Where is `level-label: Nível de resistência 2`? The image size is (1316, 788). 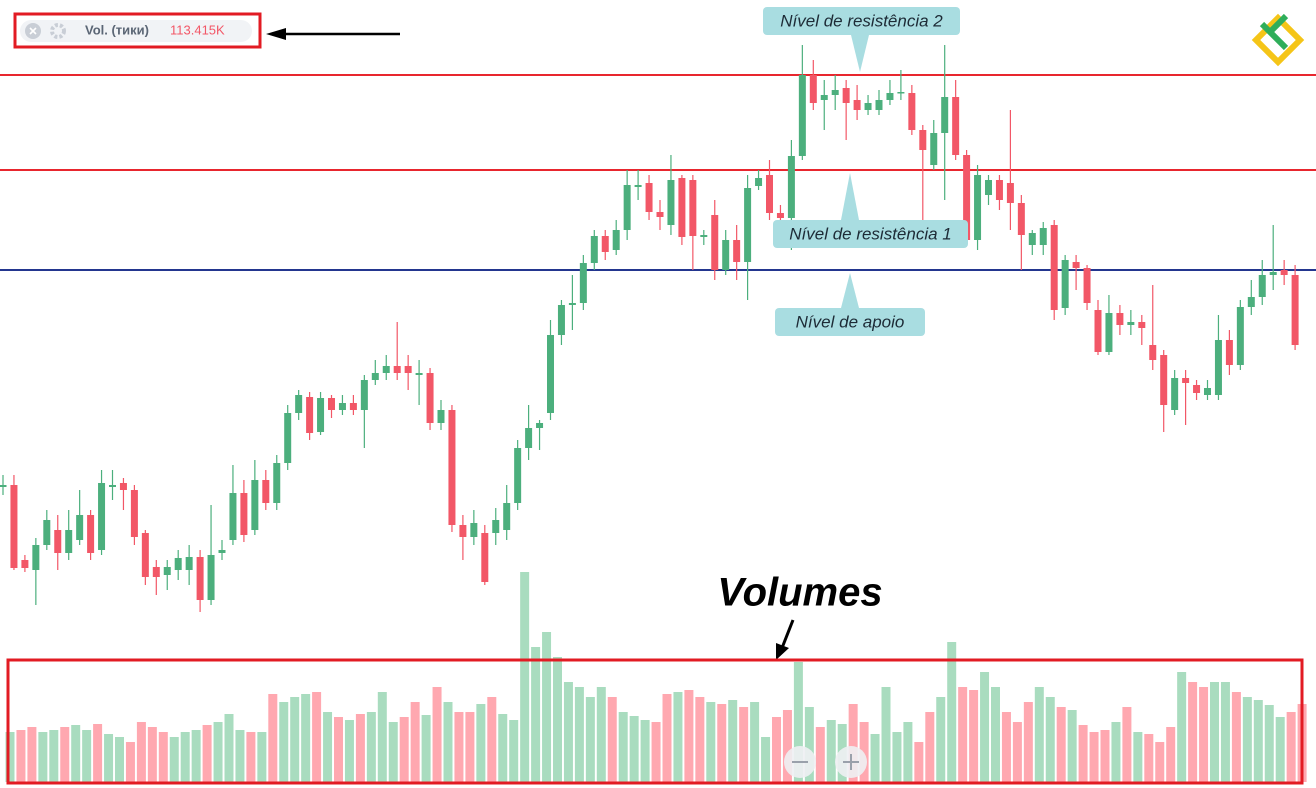 level-label: Nível de resistência 2 is located at coordinates (861, 20).